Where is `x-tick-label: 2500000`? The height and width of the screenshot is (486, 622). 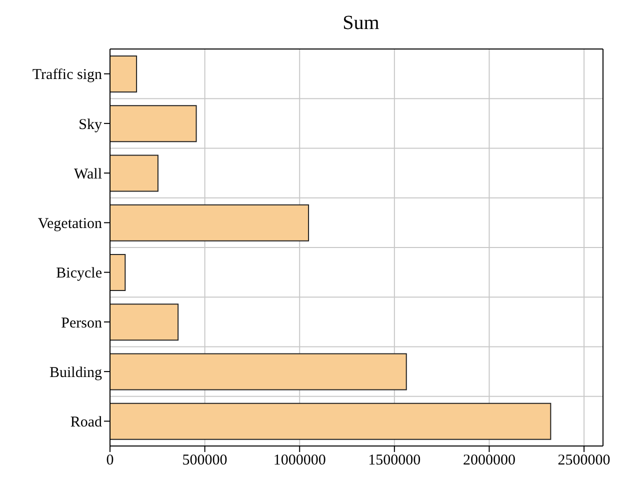 x-tick-label: 2500000 is located at coordinates (584, 460).